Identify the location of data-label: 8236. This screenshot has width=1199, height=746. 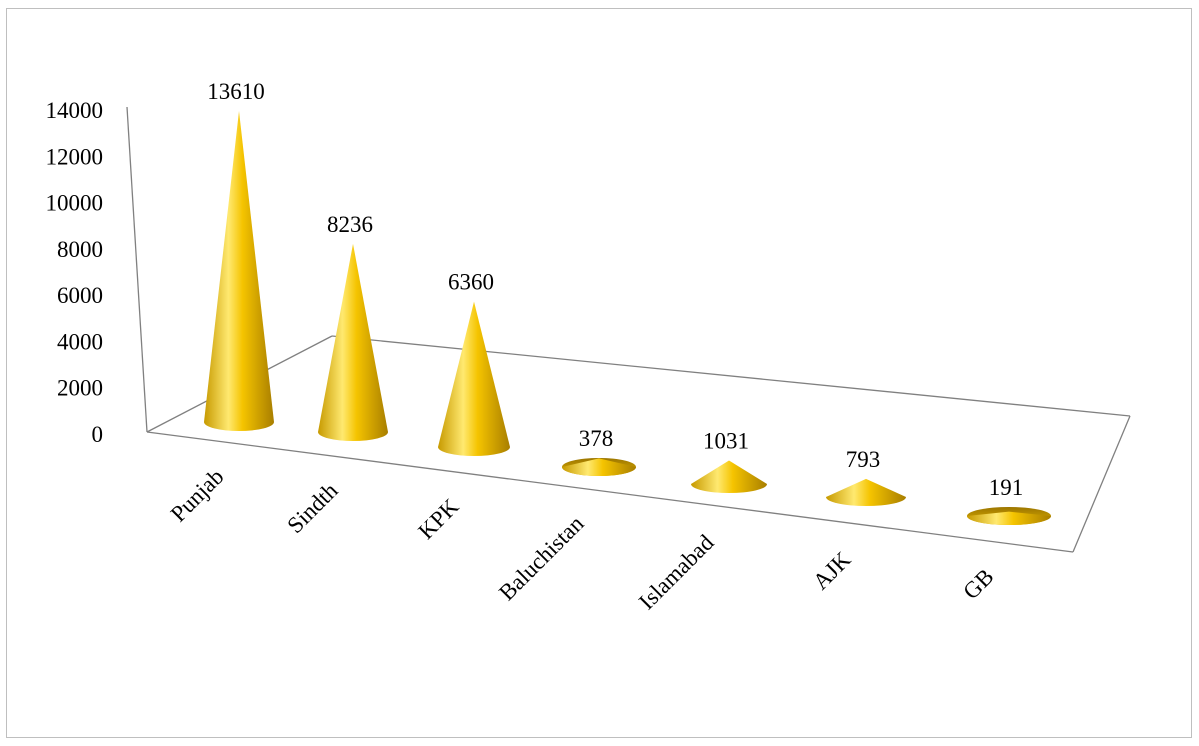
(350, 224).